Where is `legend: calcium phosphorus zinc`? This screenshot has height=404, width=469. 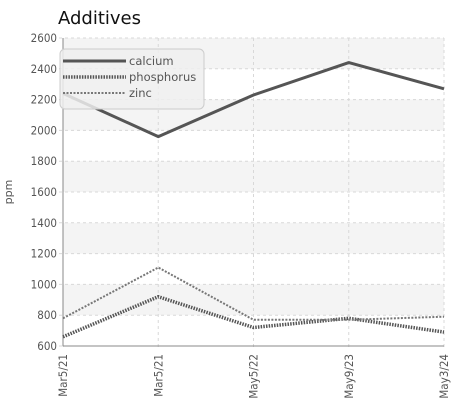
legend: calcium phosphorus zinc is located at coordinates (132, 79).